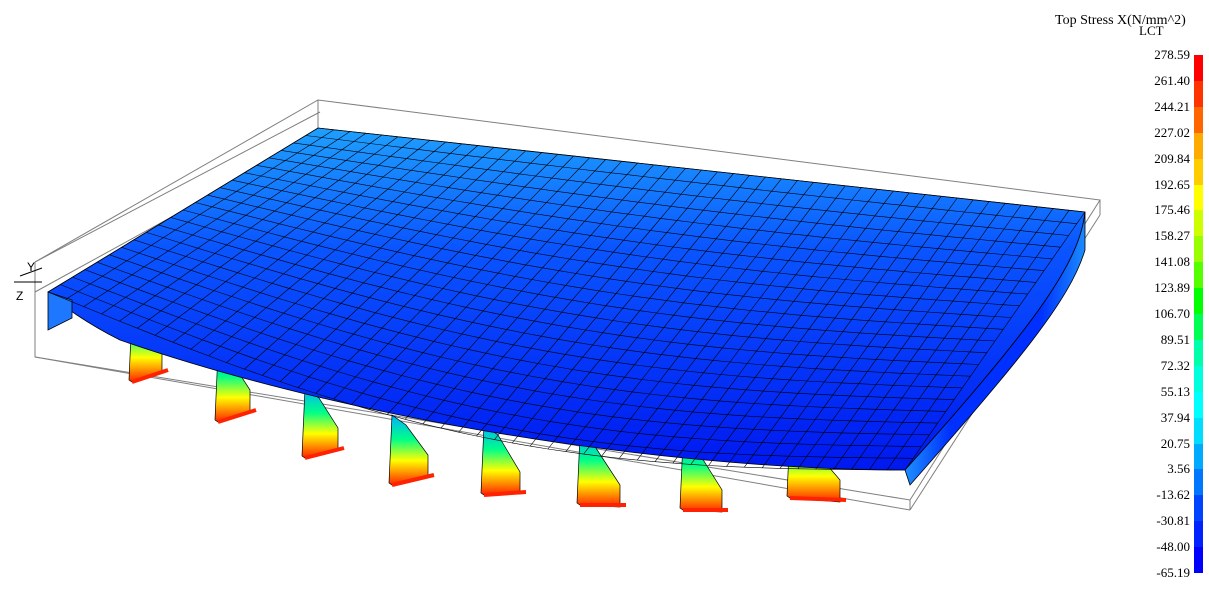 The image size is (1209, 595). Describe the element at coordinates (1172, 80) in the screenshot. I see `legend-tick-label: 261.40` at that location.